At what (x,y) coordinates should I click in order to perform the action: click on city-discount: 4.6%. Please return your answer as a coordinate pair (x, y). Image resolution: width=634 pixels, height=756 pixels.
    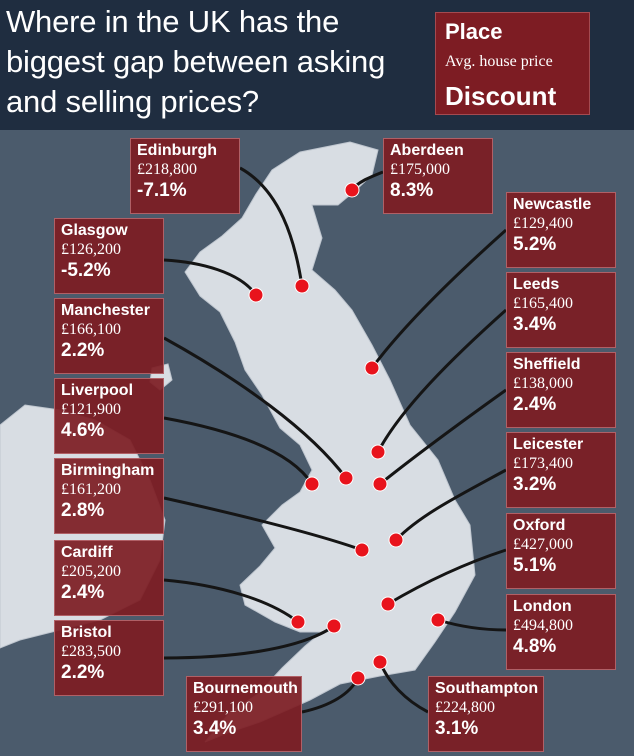
    Looking at the image, I should click on (83, 430).